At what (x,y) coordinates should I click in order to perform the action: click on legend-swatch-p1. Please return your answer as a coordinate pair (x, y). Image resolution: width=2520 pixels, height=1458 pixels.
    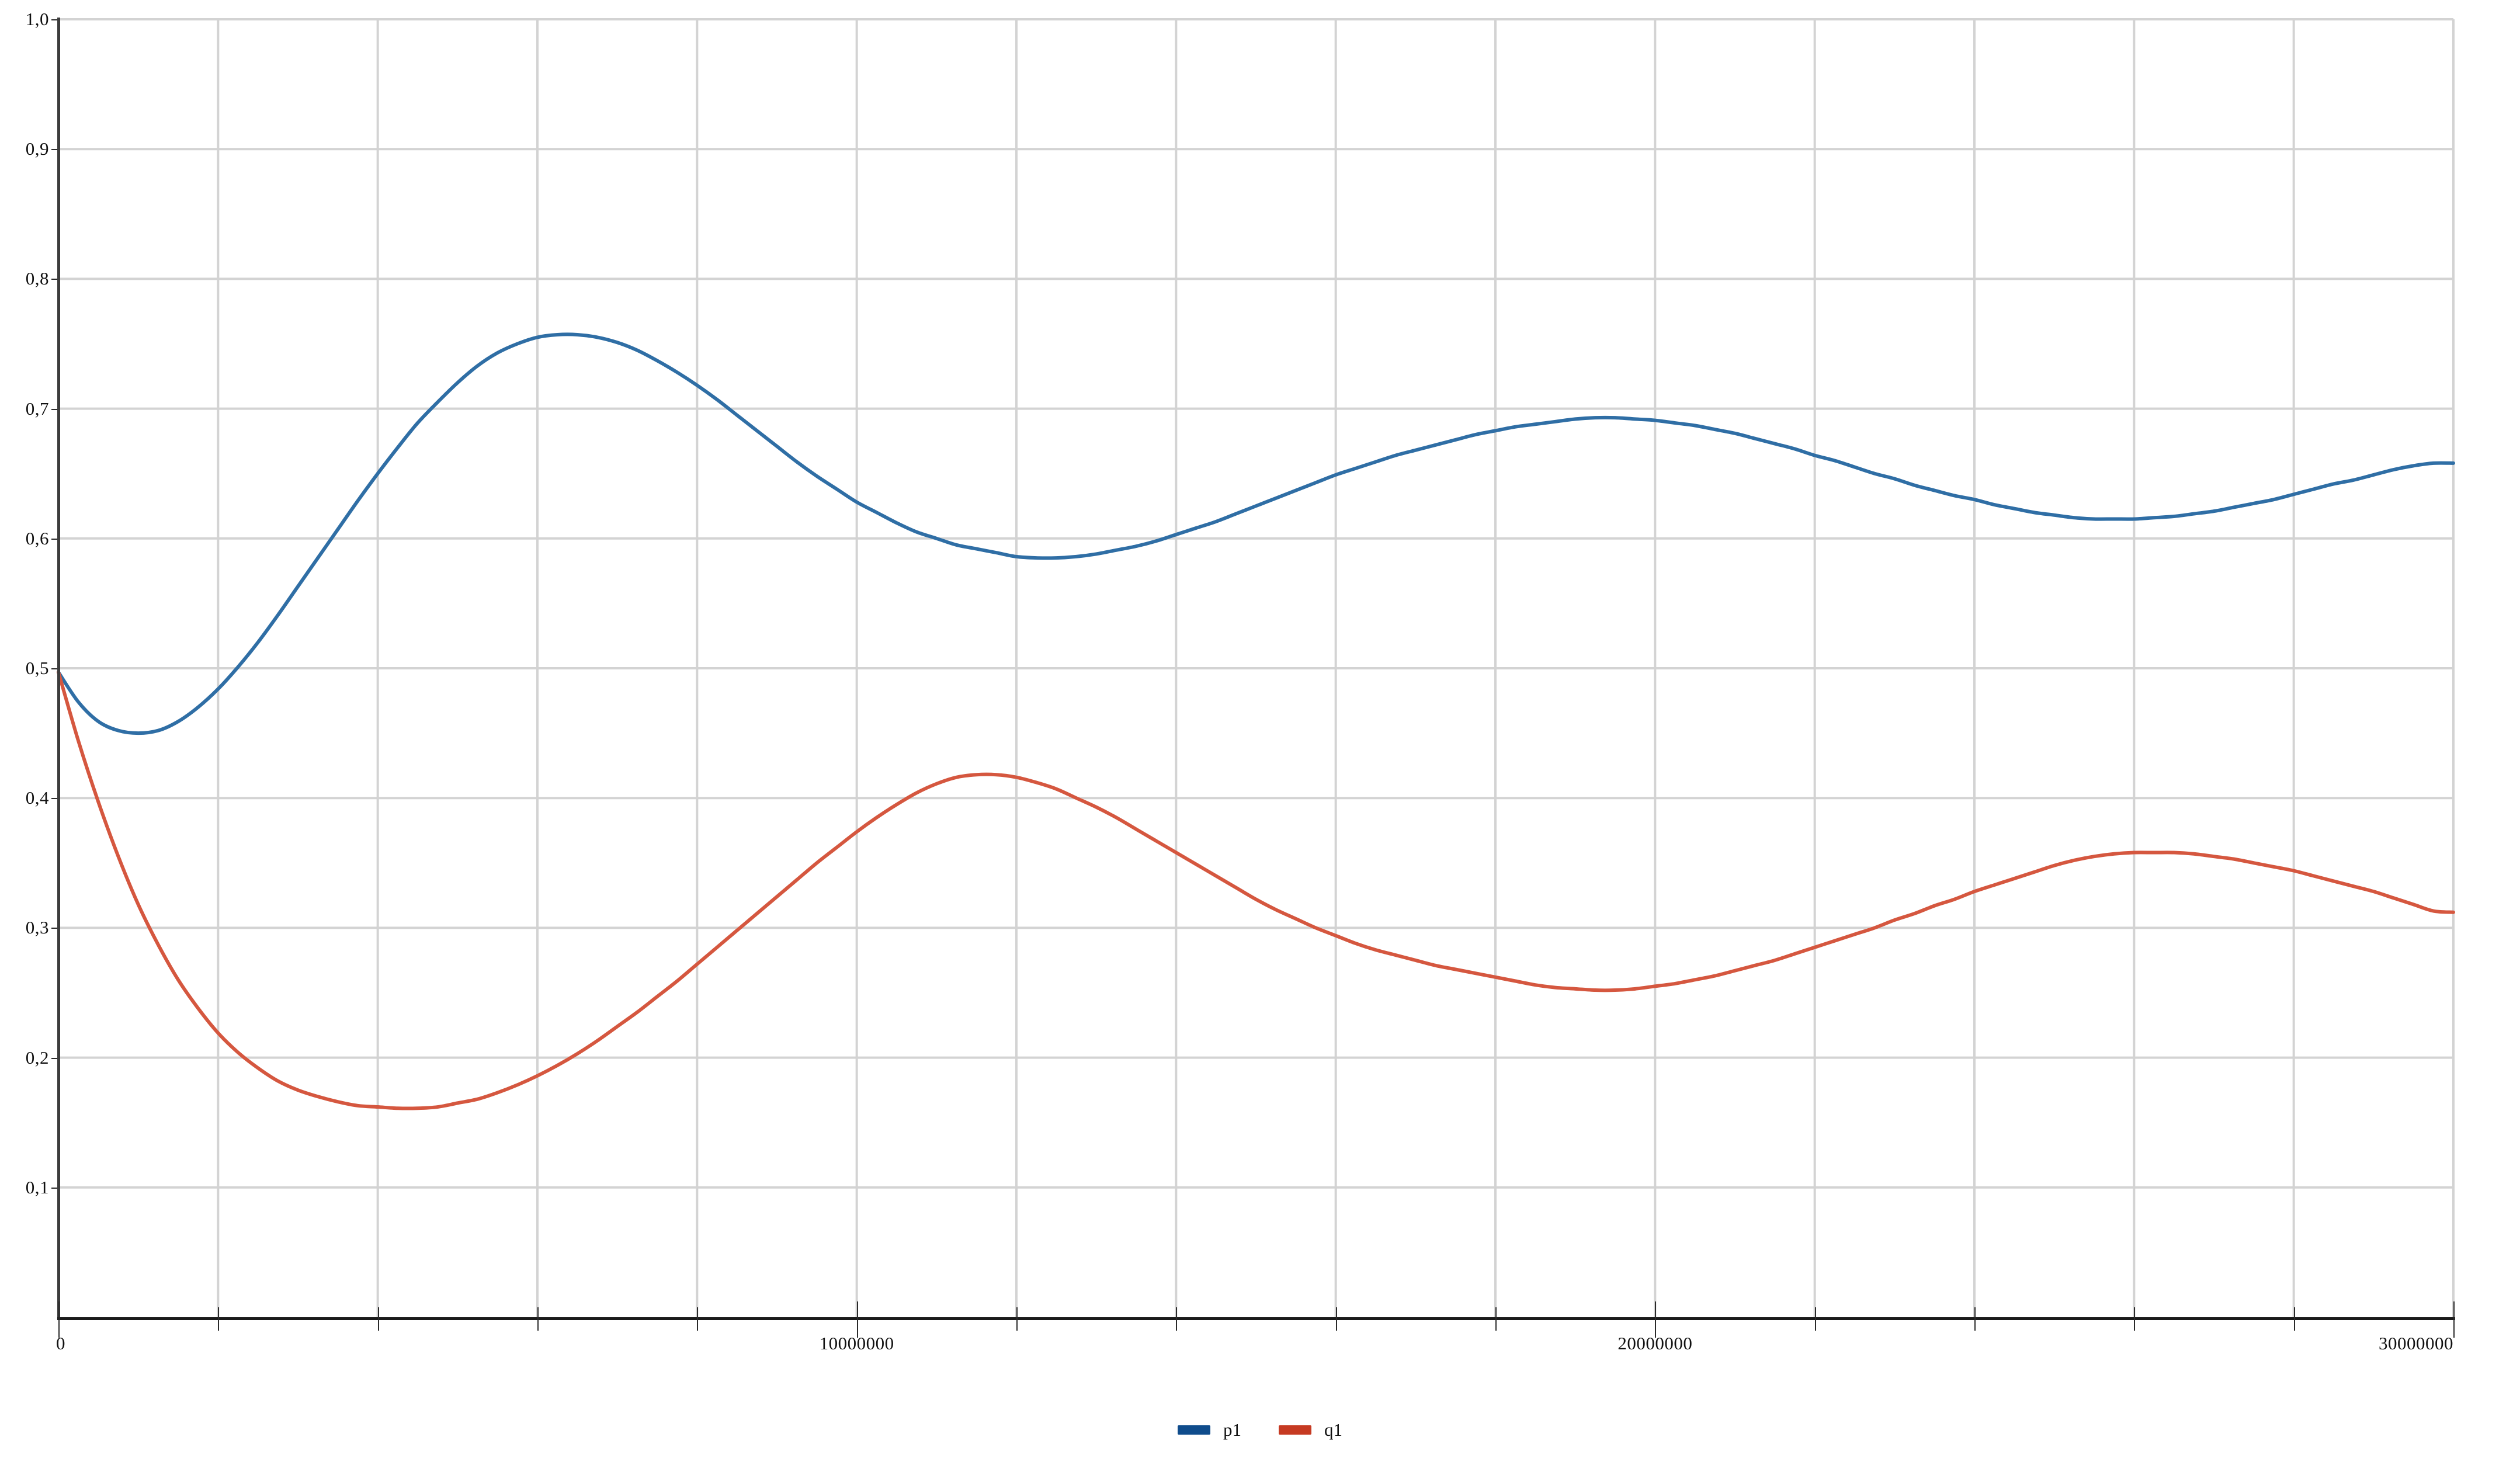
    Looking at the image, I should click on (1194, 1430).